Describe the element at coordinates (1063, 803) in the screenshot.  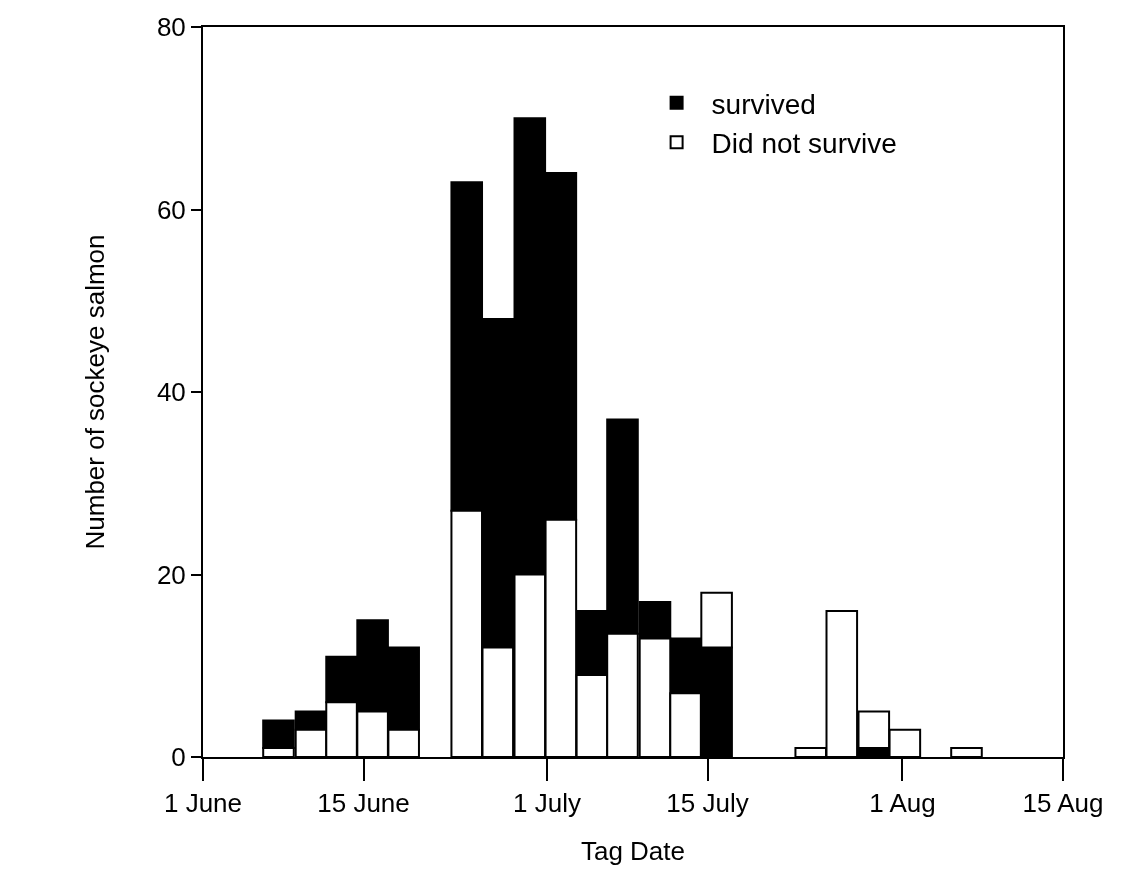
I see `x-tick-label: 15 Aug` at that location.